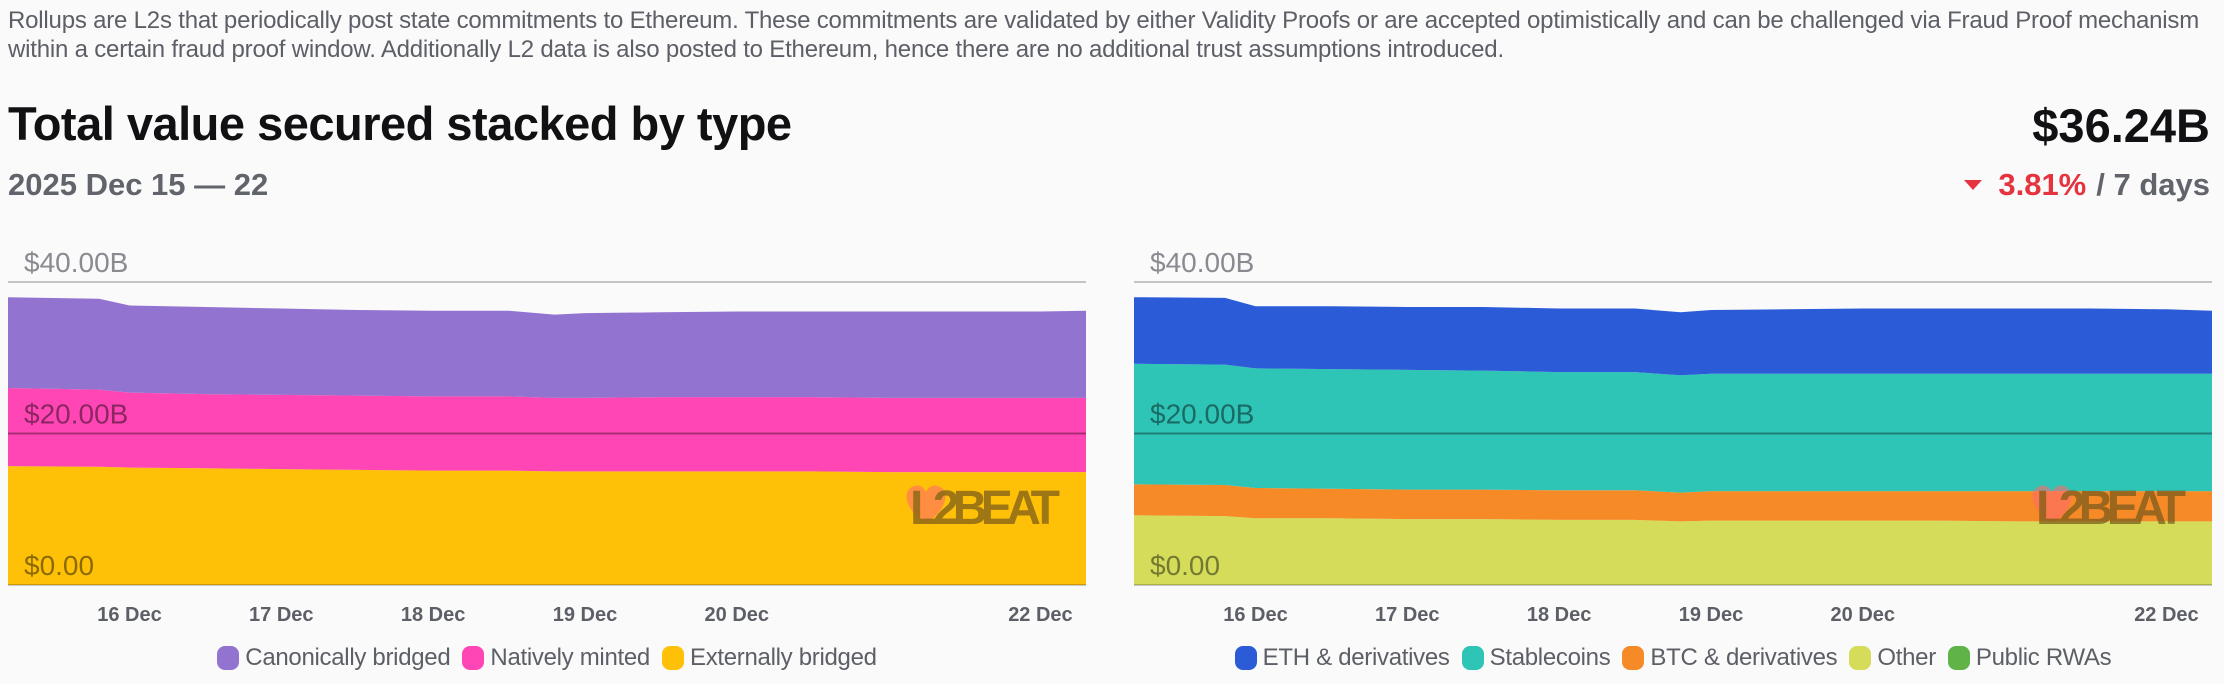 The width and height of the screenshot is (2224, 684). I want to click on legend-item-externally-bridged: Externally bridged, so click(769, 658).